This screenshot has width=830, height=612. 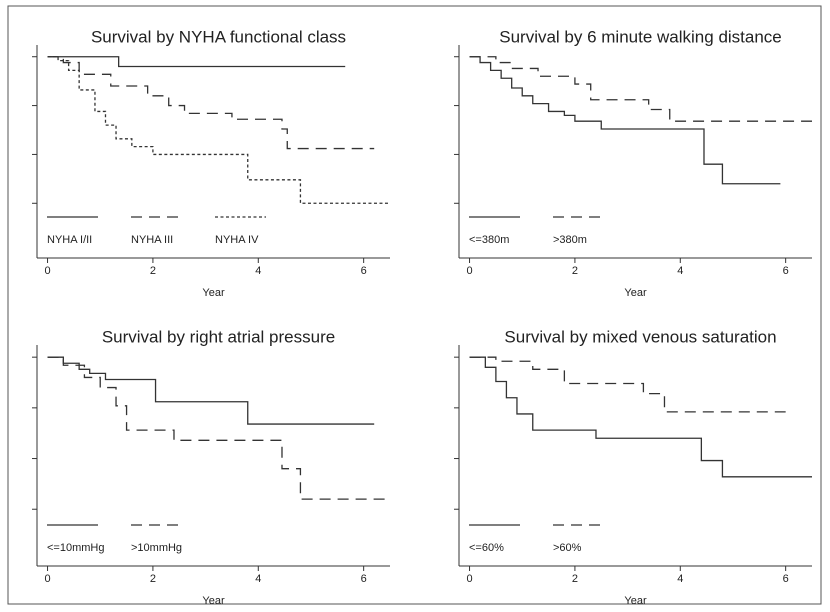 I want to click on legend-label: NYHA IV, so click(x=237, y=240).